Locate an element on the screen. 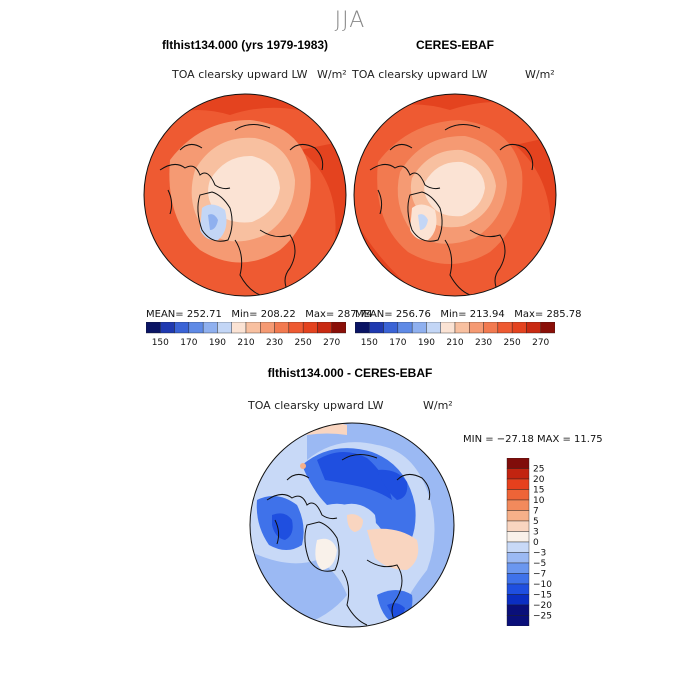 The width and height of the screenshot is (700, 700). colorbar-obs: 150170190210230250270290 is located at coordinates (455, 335).